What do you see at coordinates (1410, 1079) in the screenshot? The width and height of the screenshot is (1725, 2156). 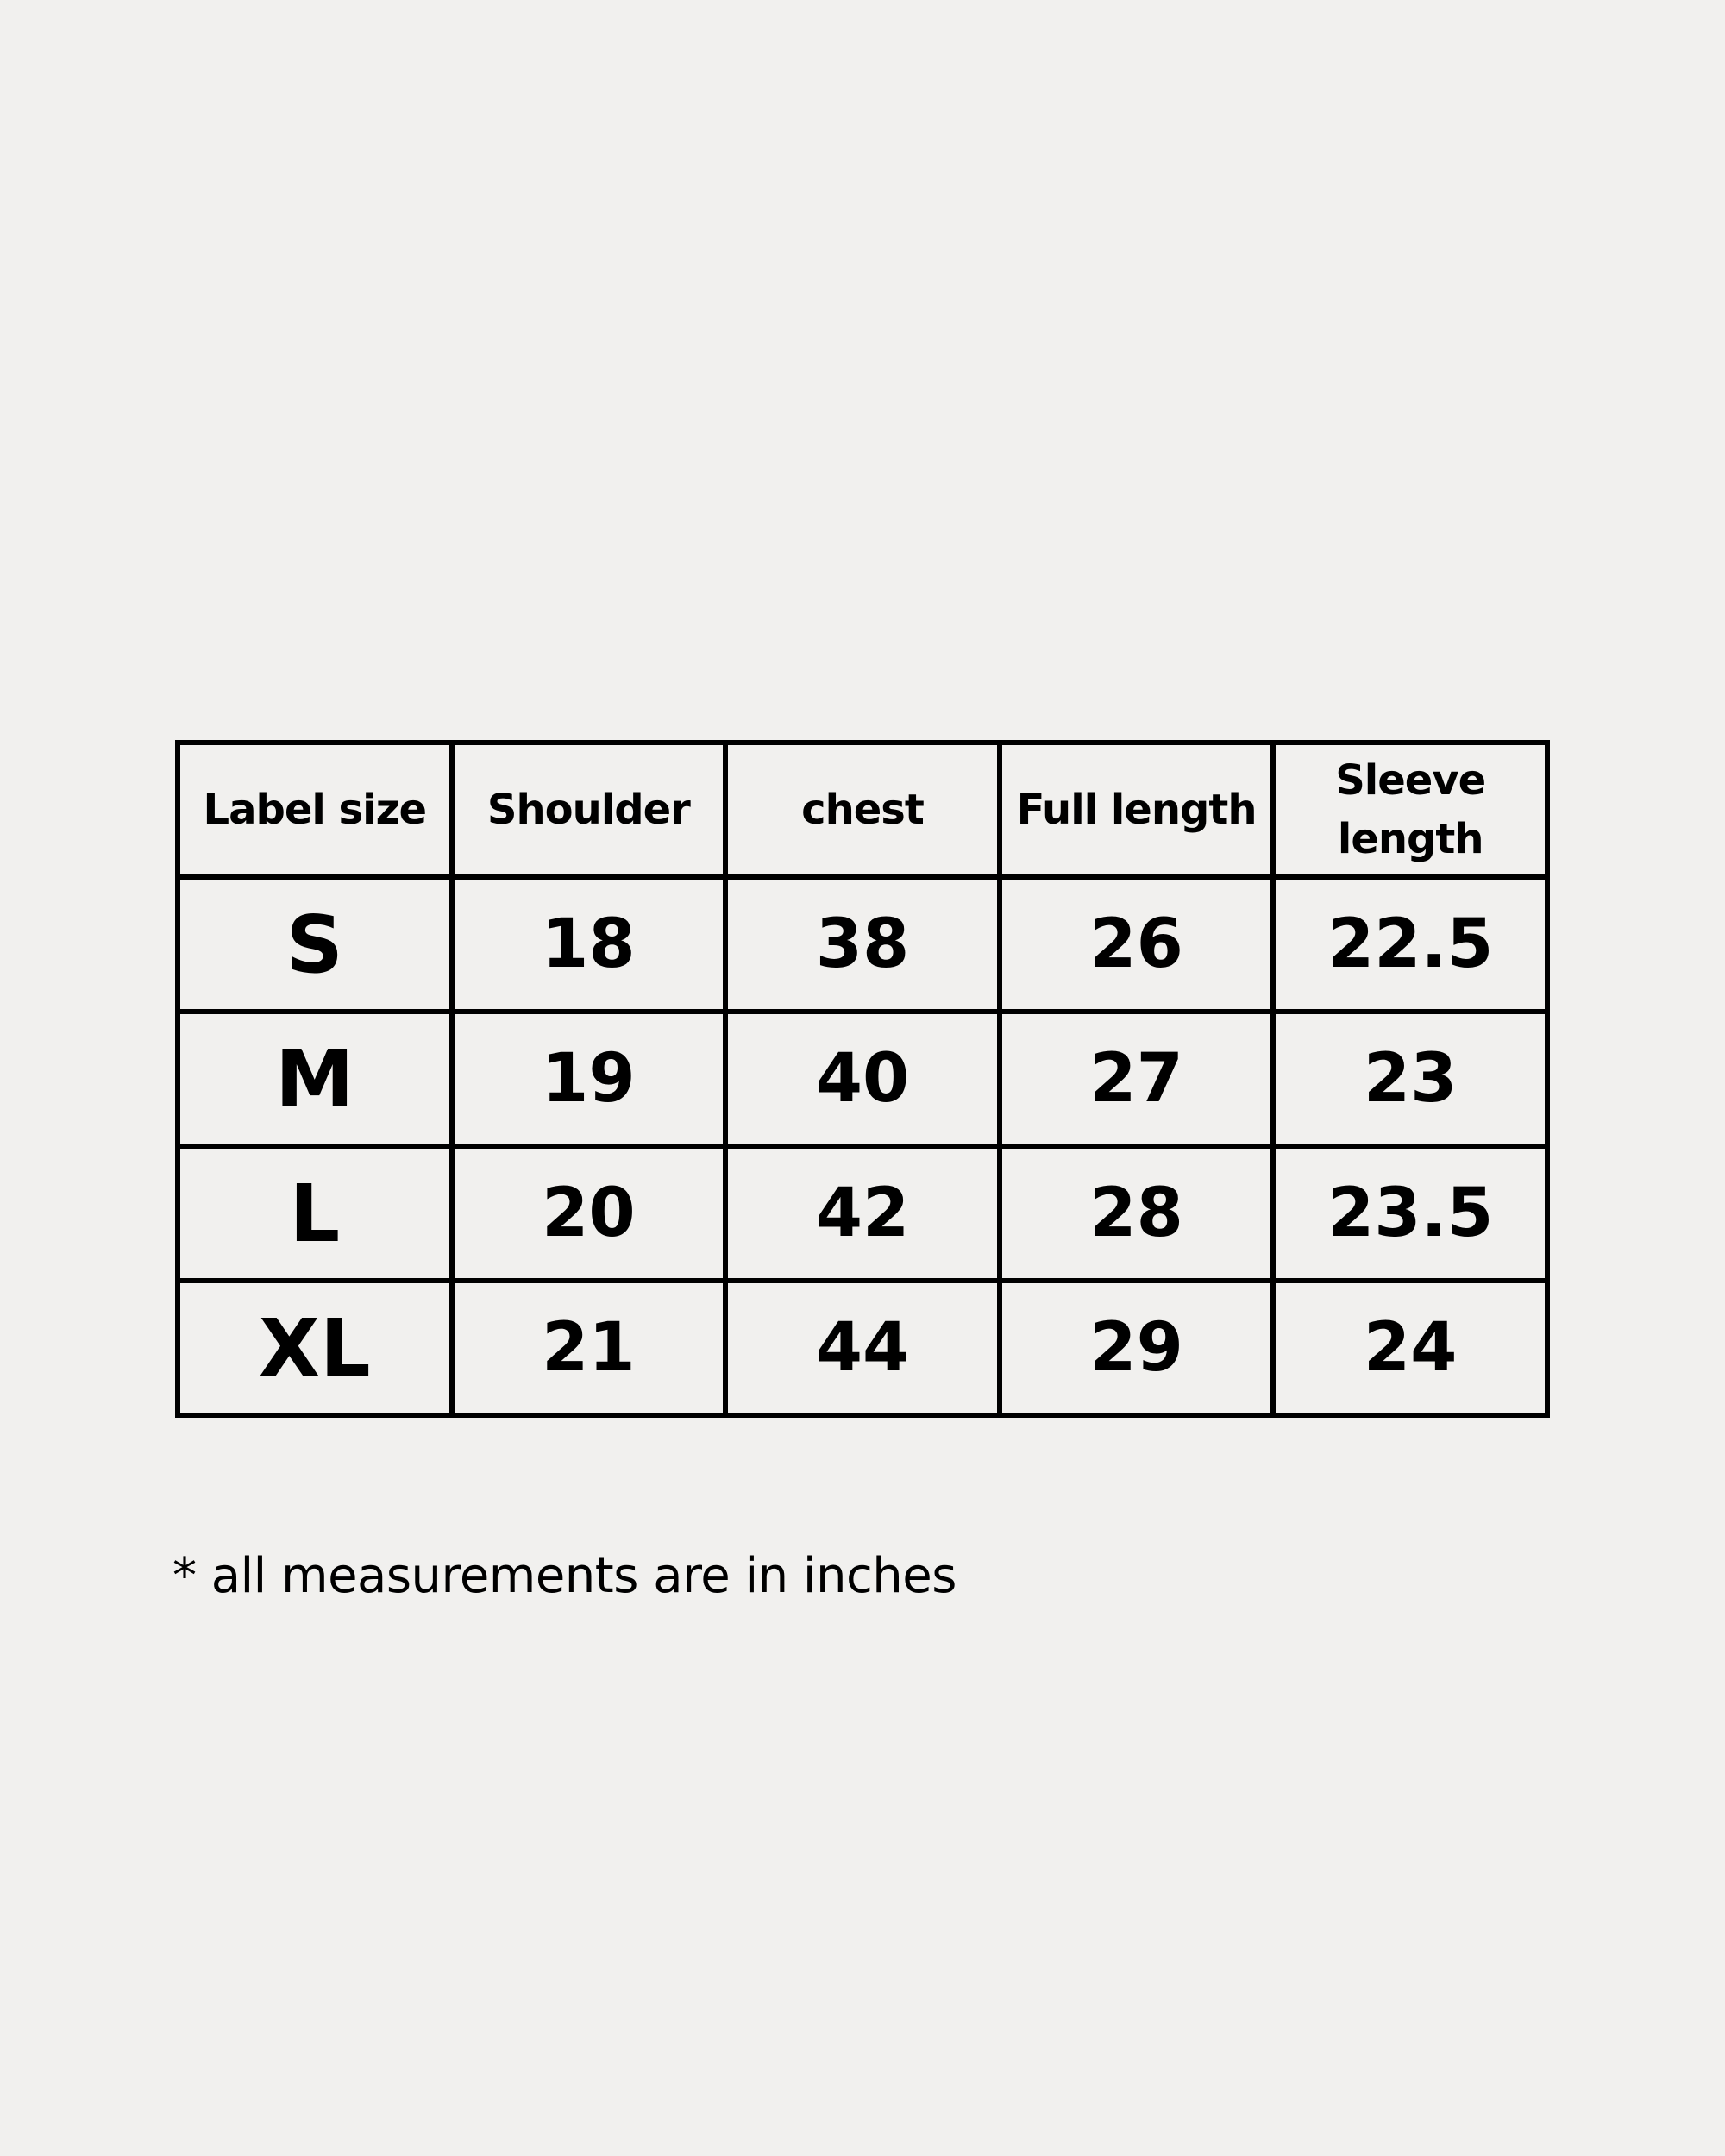 I see `sleeve-length-cell: 23` at bounding box center [1410, 1079].